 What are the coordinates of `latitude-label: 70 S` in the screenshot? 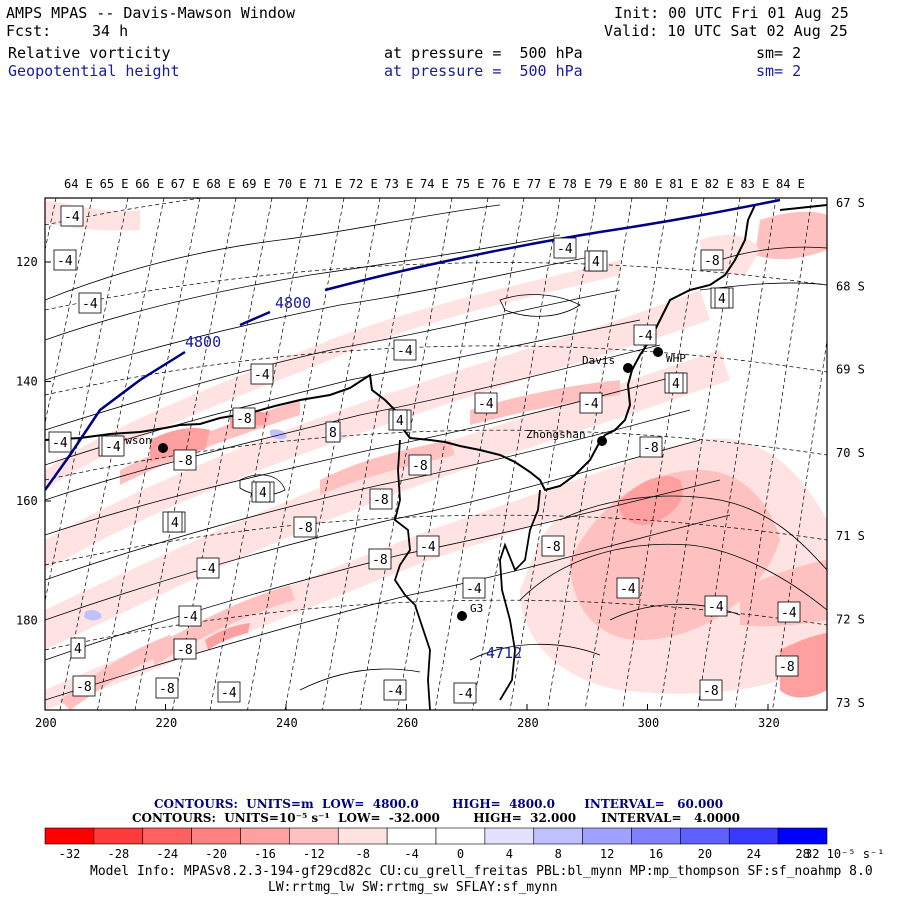 It's located at (850, 453).